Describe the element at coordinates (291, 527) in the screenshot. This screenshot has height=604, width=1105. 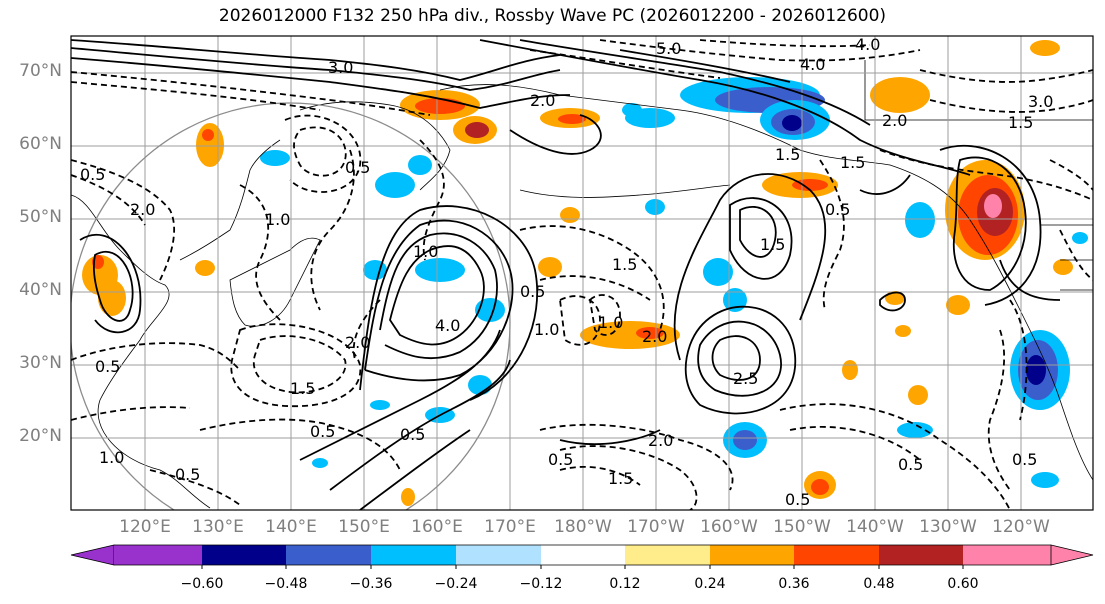
I see `lon-label: 140°E` at that location.